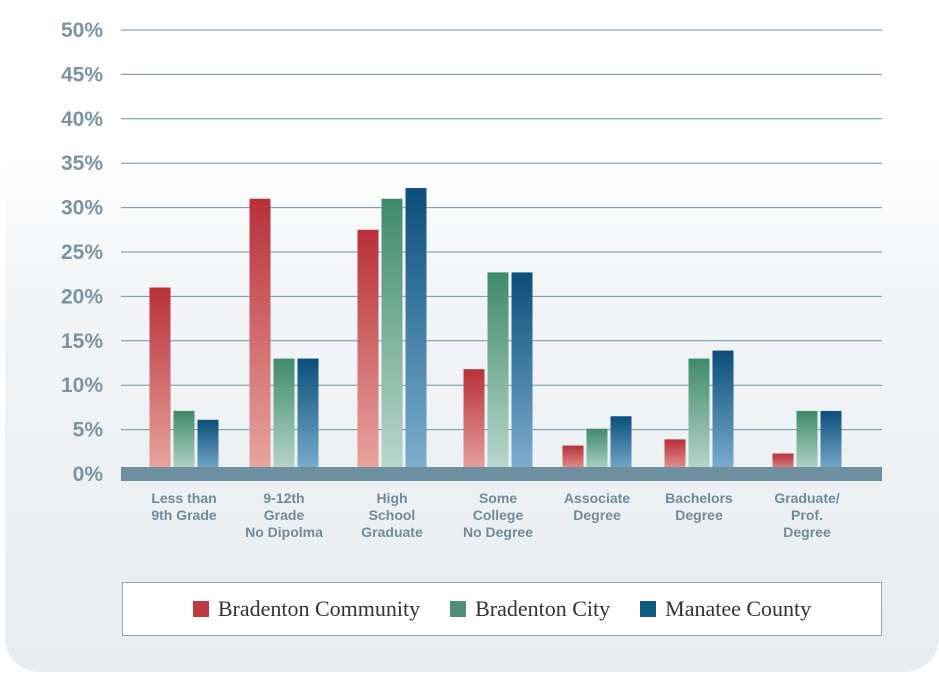 Image resolution: width=939 pixels, height=677 pixels. Describe the element at coordinates (543, 608) in the screenshot. I see `legend-label-bradenton-city: Bradenton City` at that location.